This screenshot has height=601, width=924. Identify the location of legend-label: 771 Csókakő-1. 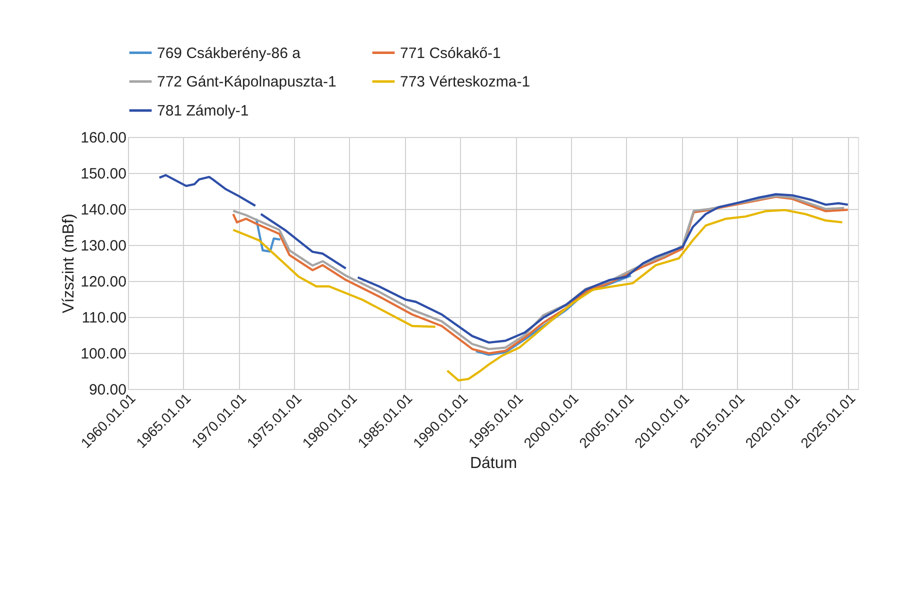
(450, 53).